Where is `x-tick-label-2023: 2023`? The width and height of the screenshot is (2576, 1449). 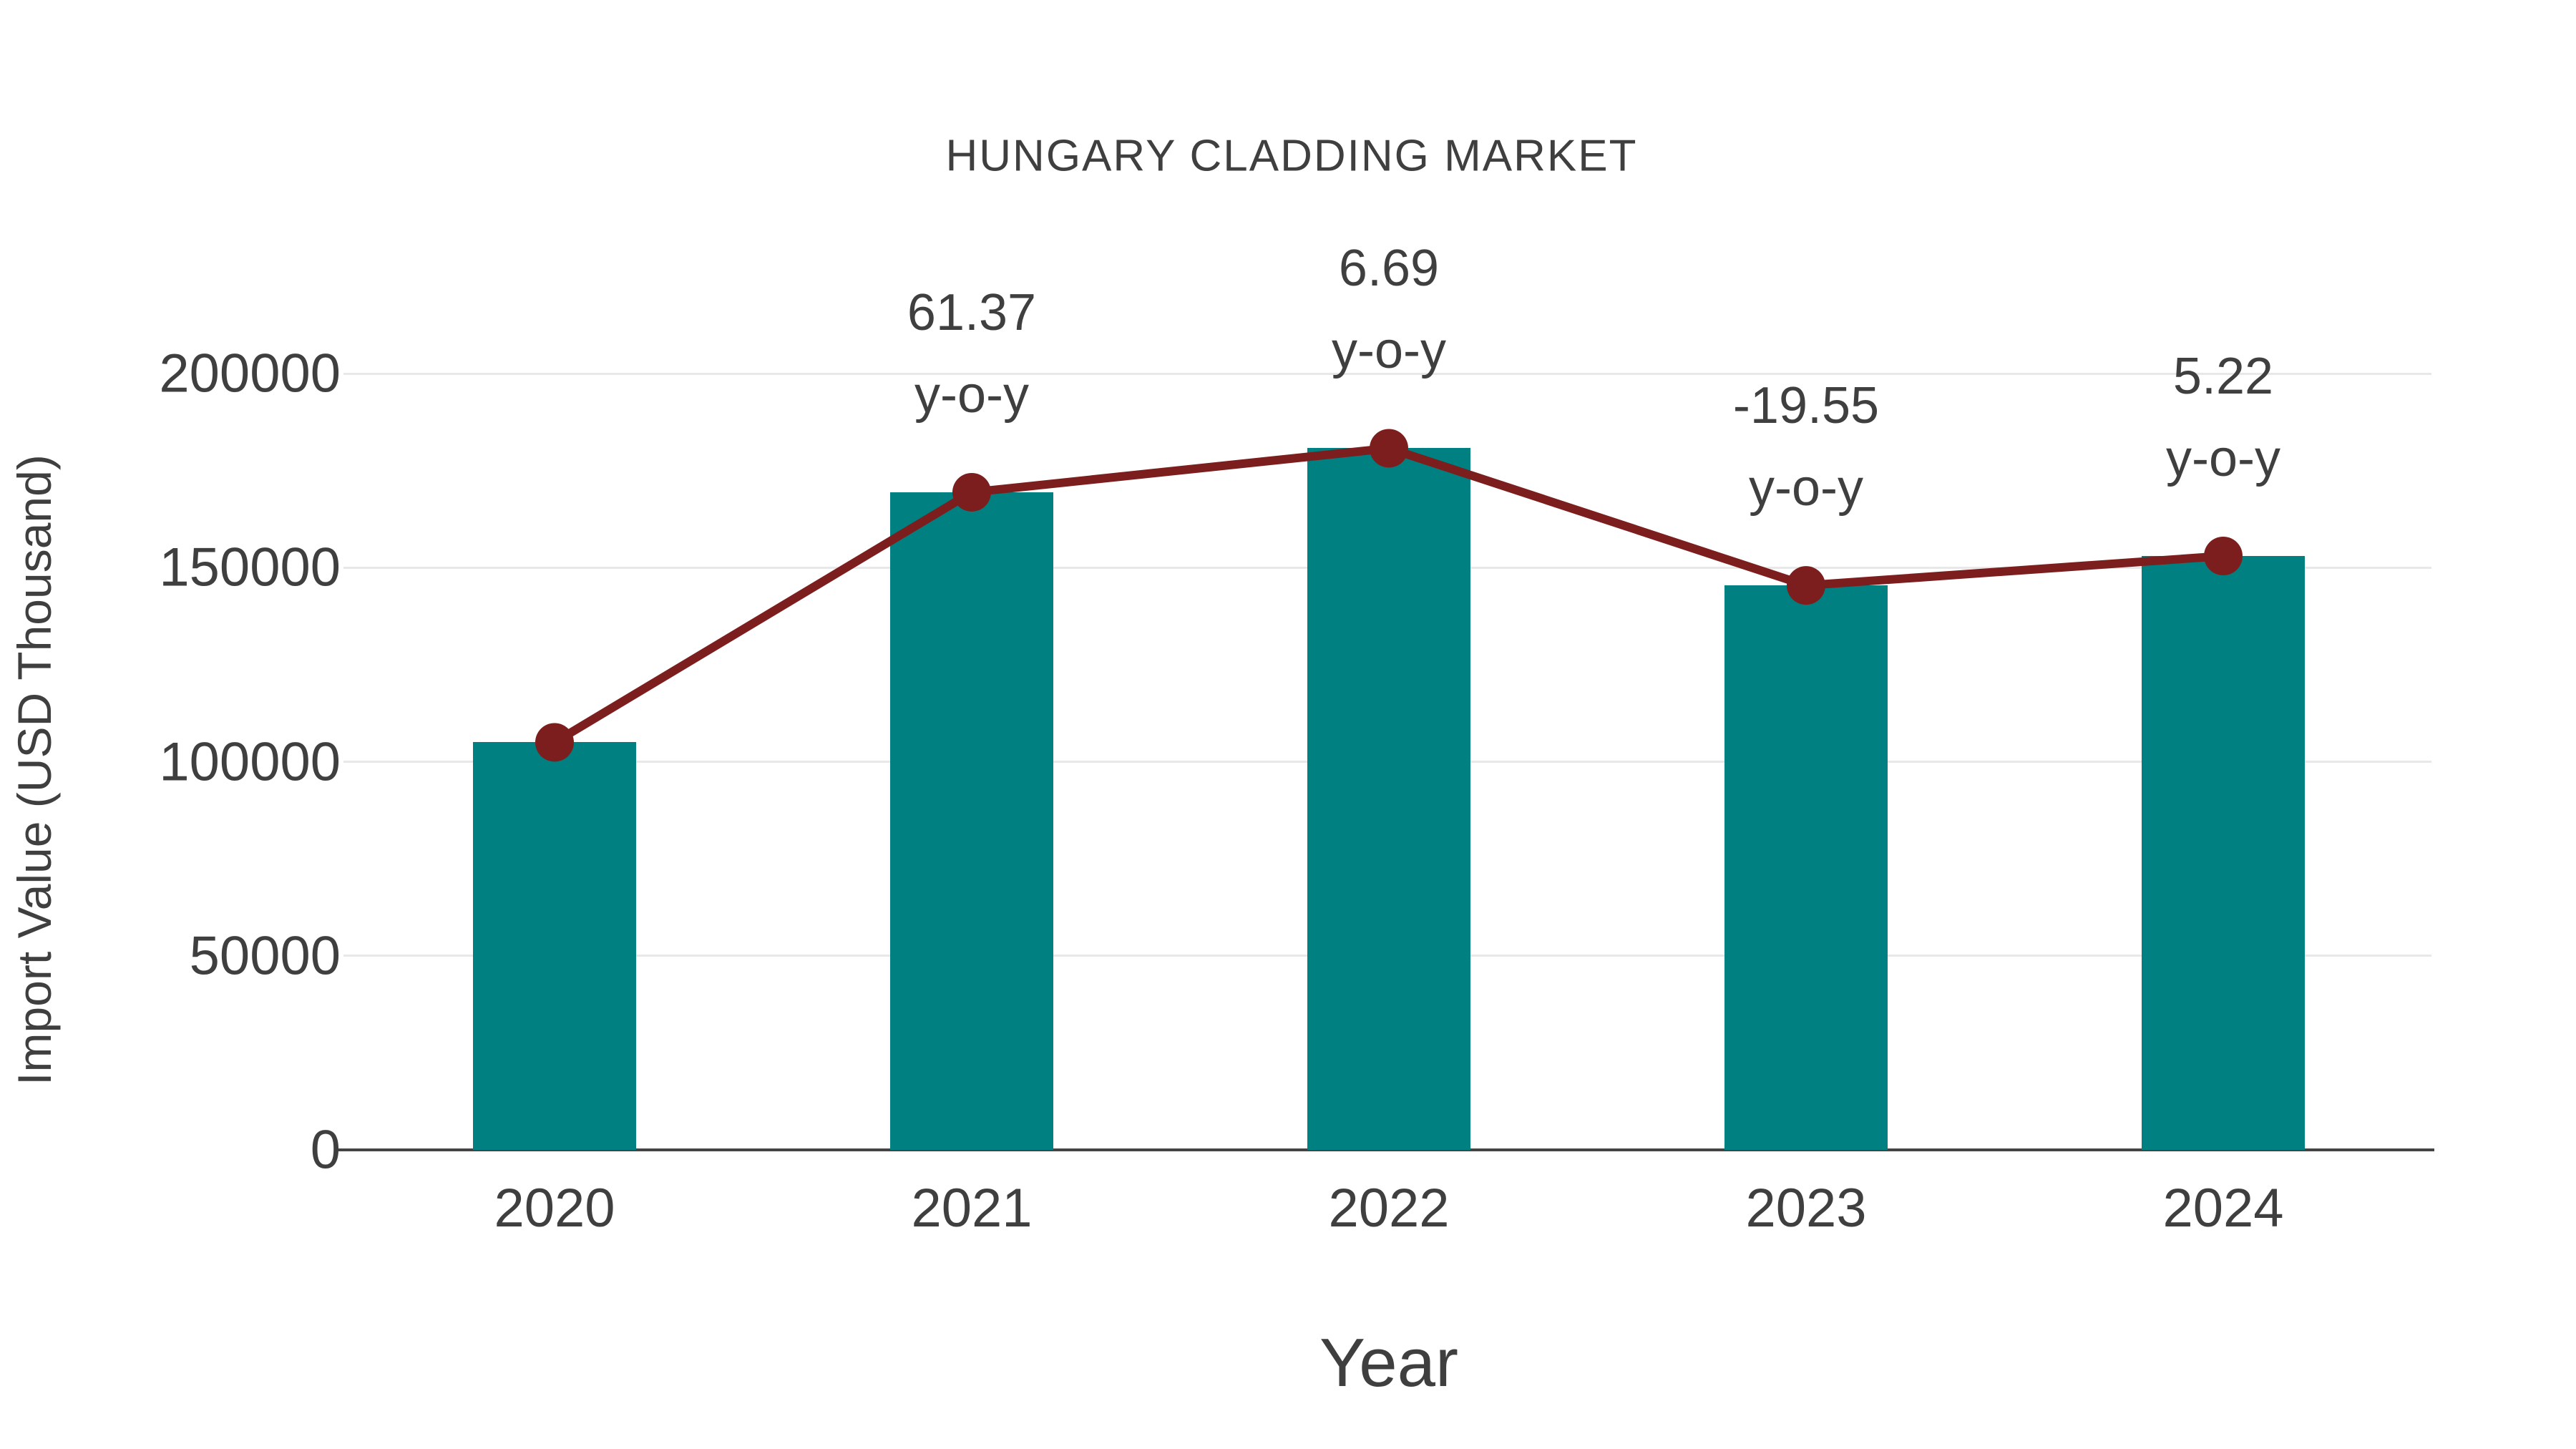
x-tick-label-2023: 2023 is located at coordinates (1806, 1208).